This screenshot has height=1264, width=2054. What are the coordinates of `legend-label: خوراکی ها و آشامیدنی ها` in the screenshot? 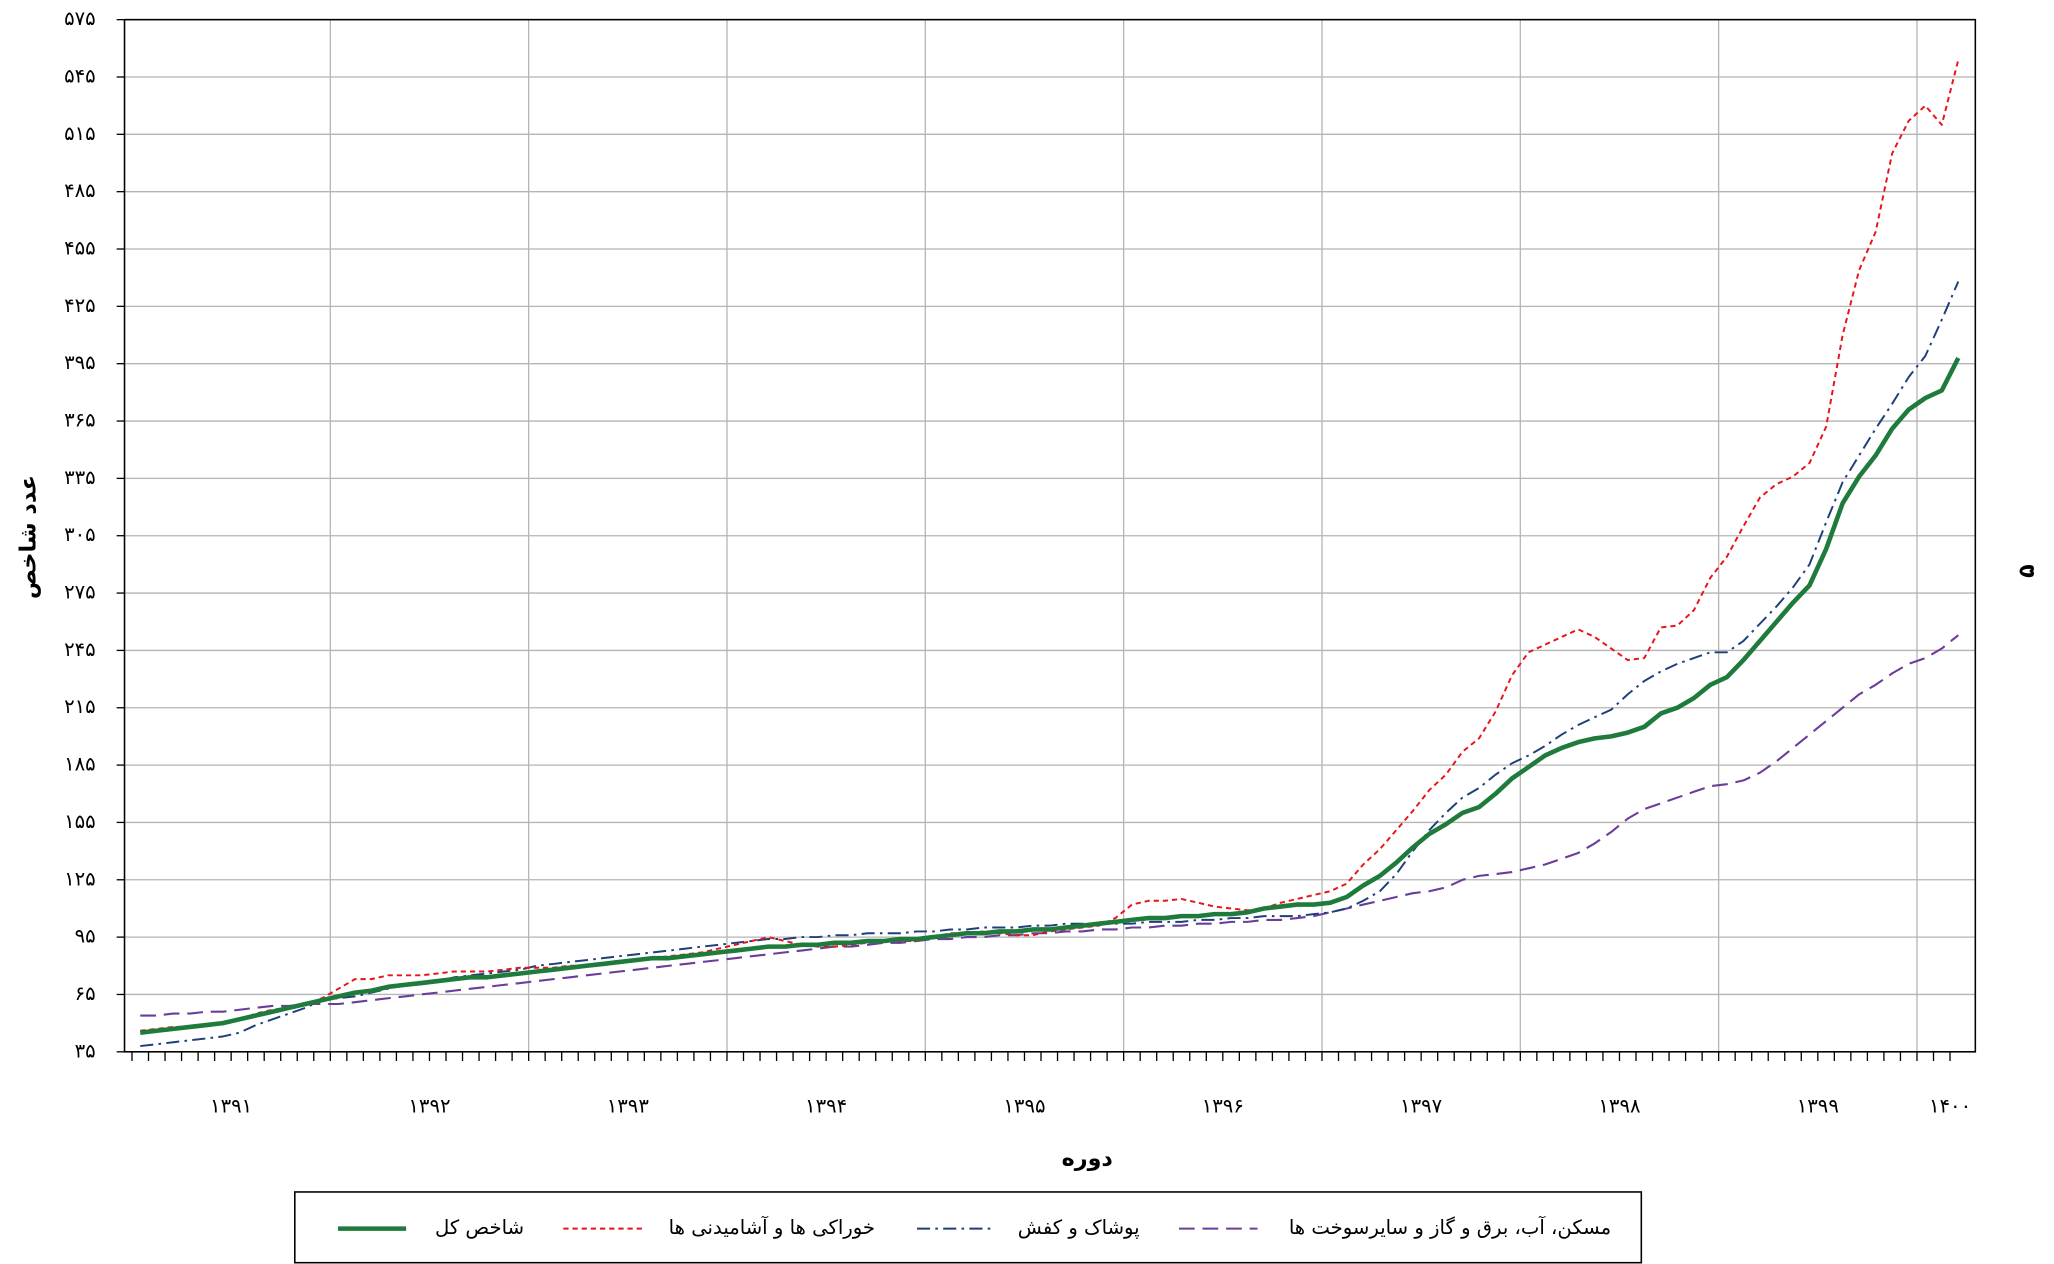 It's located at (772, 1227).